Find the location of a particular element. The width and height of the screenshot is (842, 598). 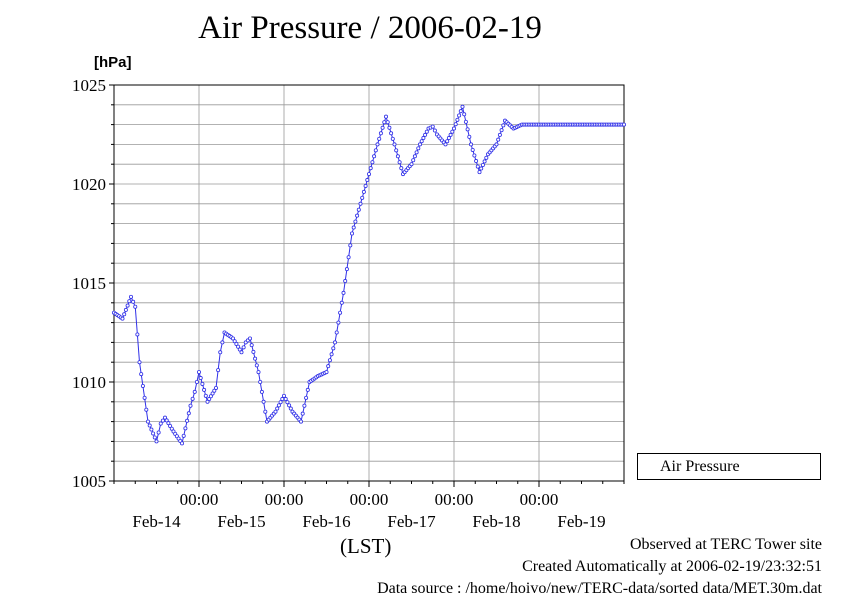

legend is located at coordinates (729, 466).